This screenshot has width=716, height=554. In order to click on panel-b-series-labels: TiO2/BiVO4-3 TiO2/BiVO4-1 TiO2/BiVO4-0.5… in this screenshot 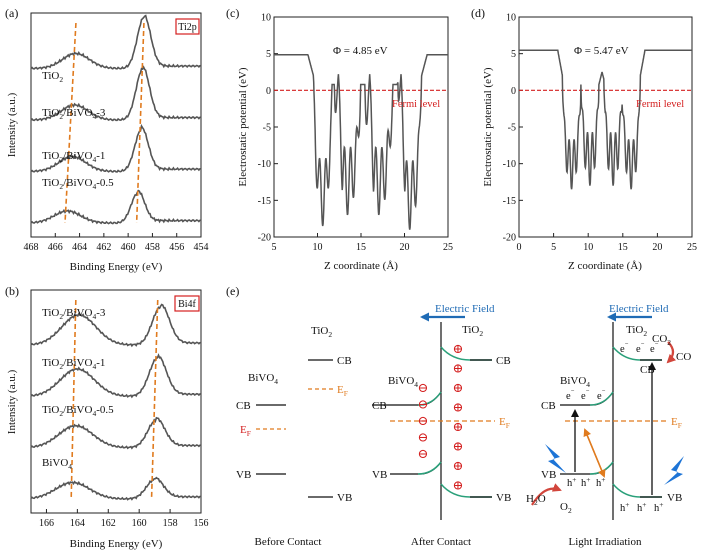, I will do `click(78, 389)`.